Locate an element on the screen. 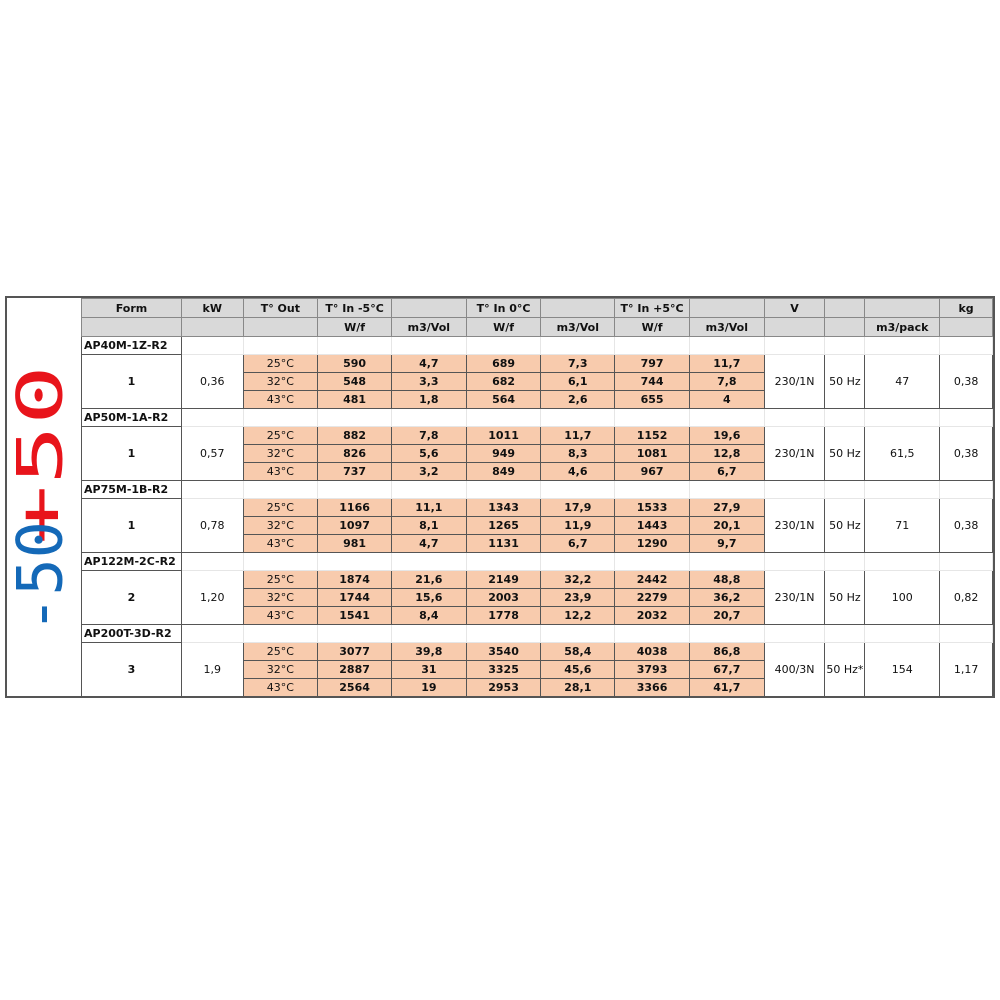  performance-value: 15,6 is located at coordinates (429, 597).